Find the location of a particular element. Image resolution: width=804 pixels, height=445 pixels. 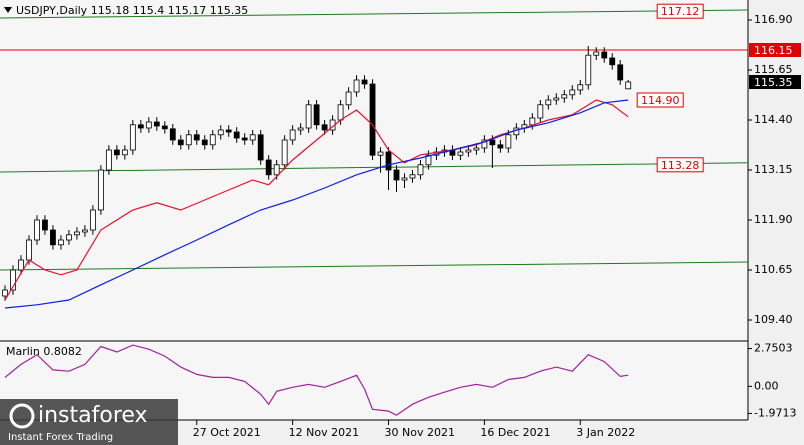

logo-icon is located at coordinates (22, 416).